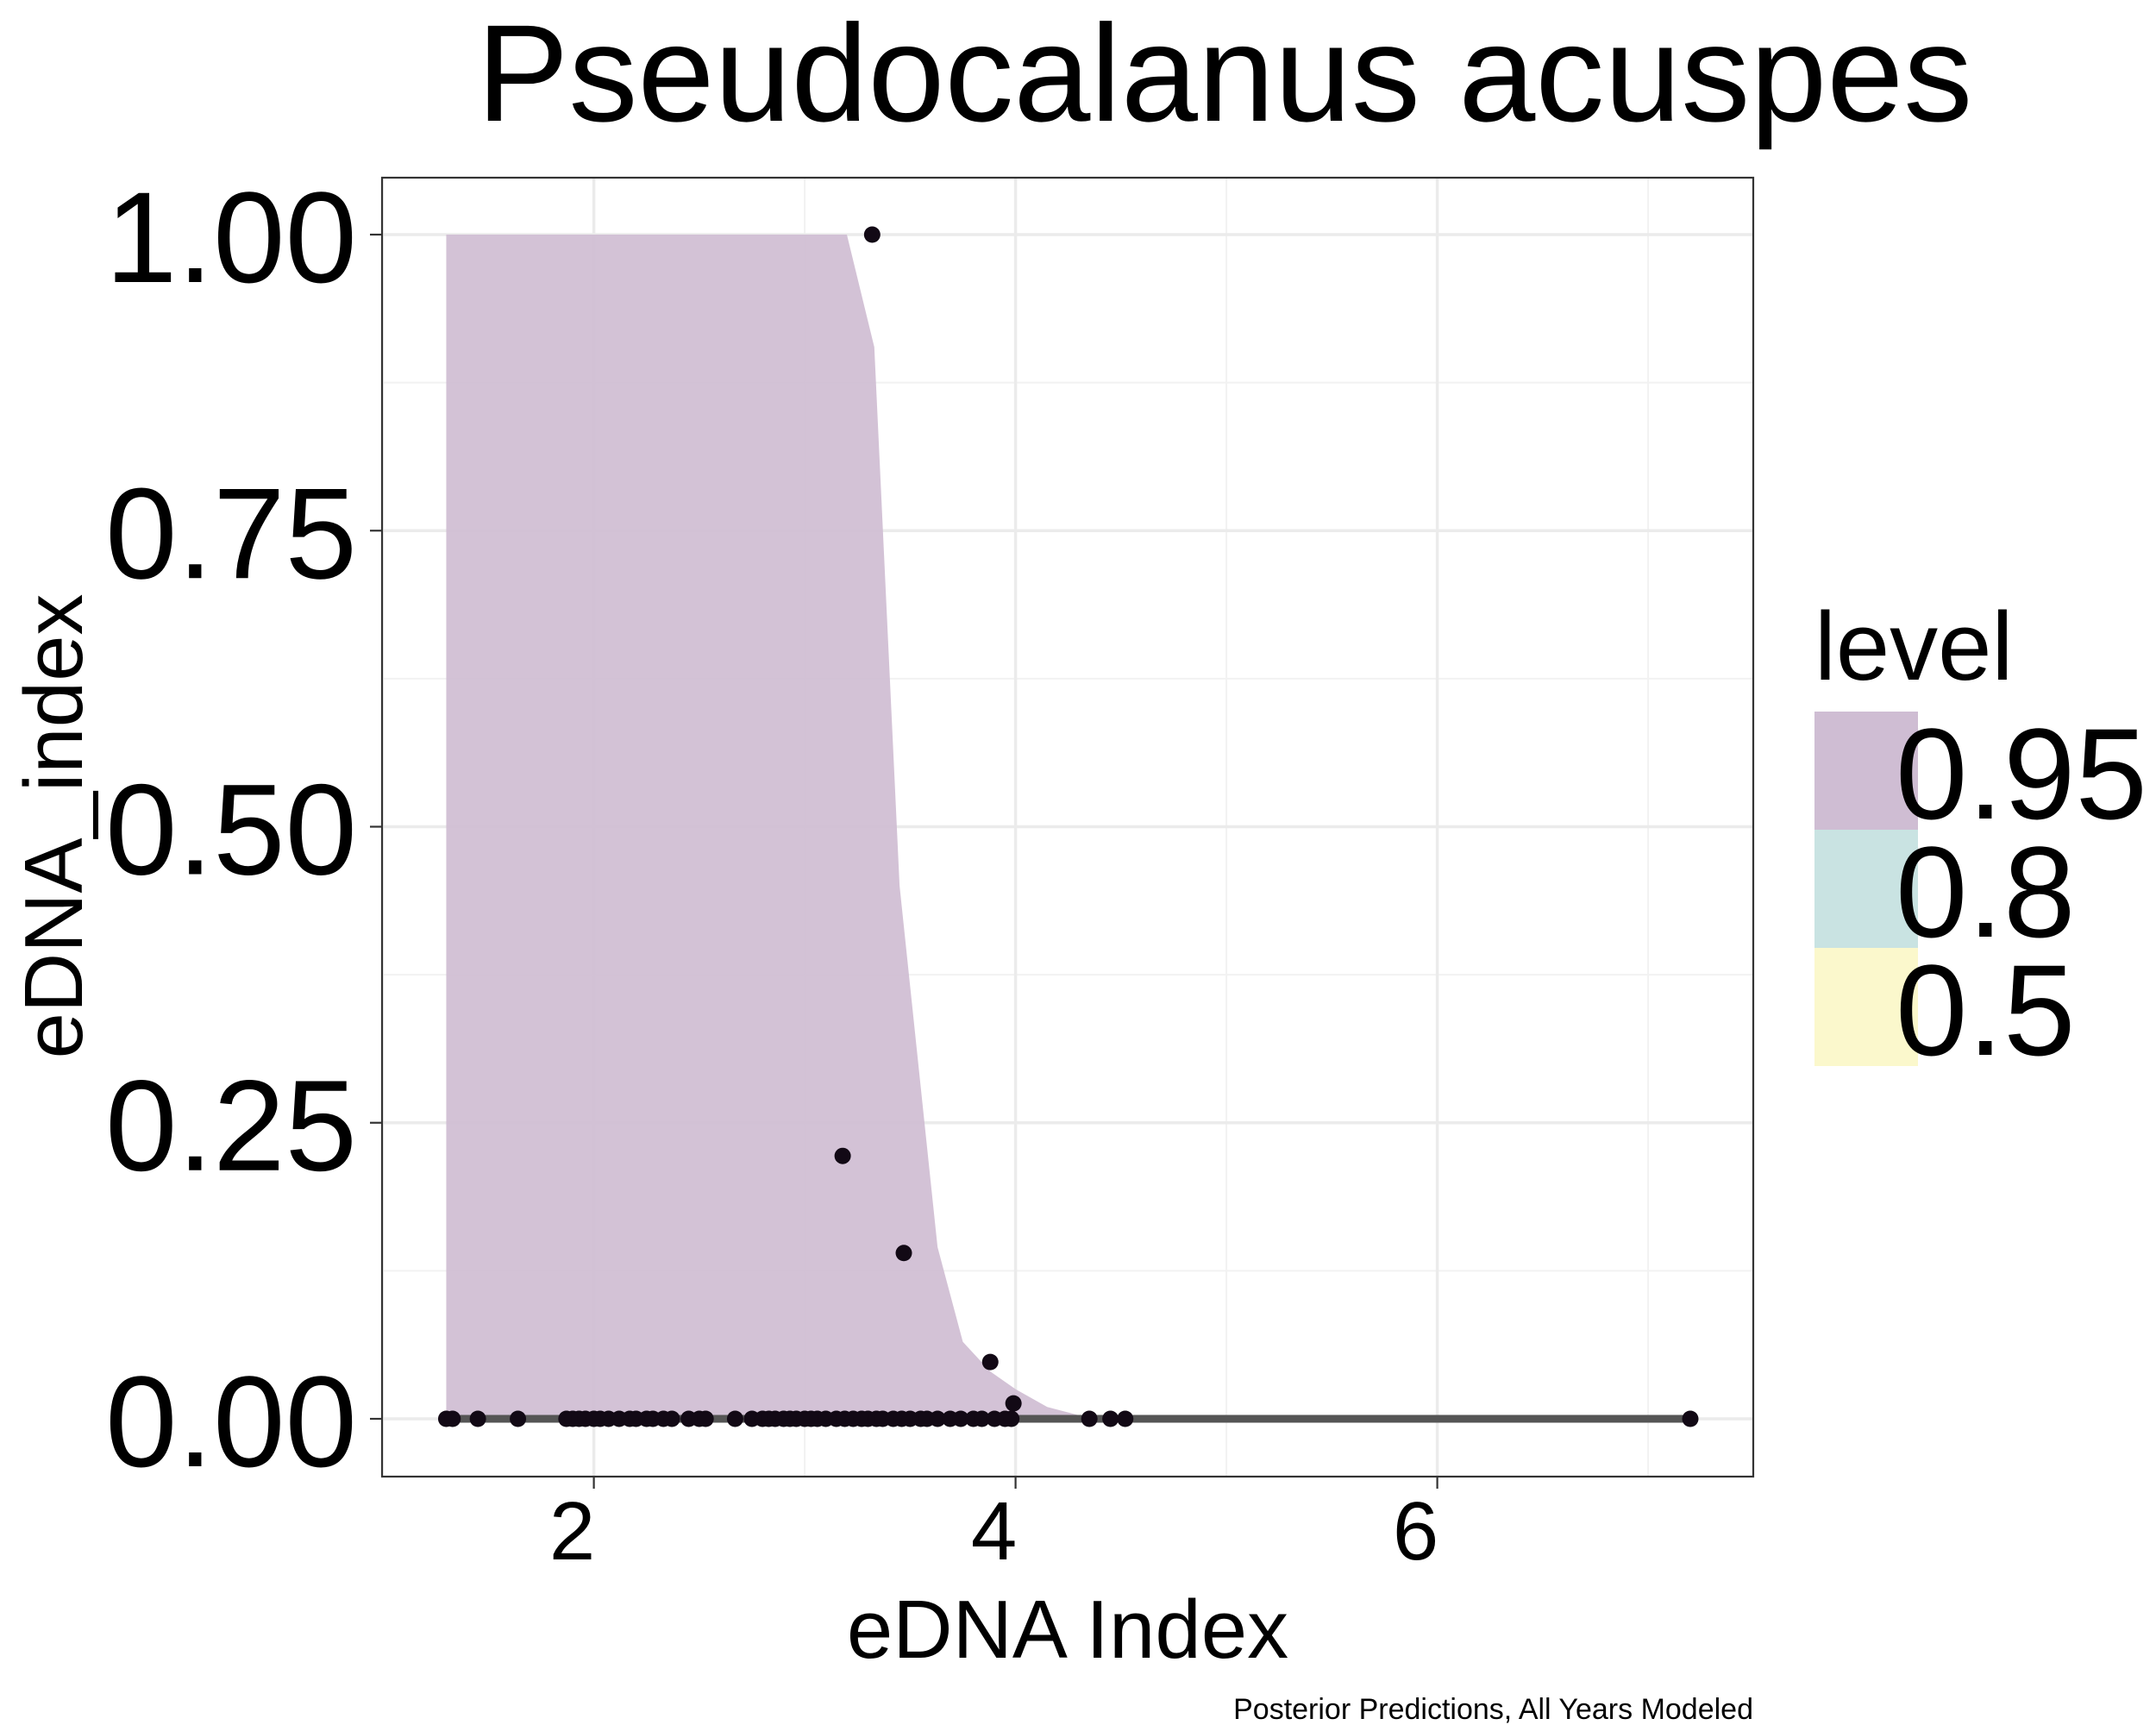  I want to click on legend-label: 0.5, so click(1986, 1010).